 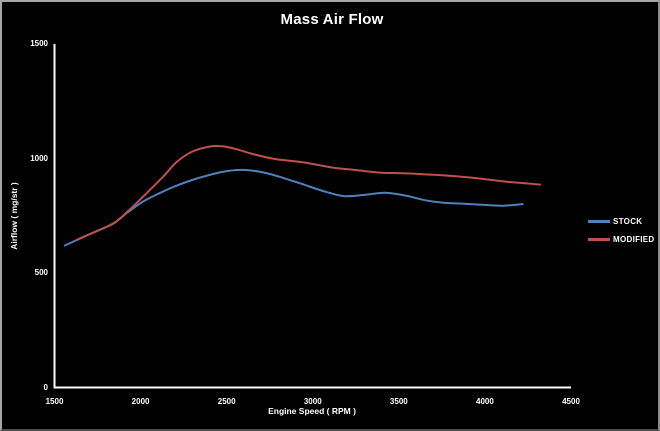 I want to click on legend-label: MODIFIED, so click(x=634, y=239).